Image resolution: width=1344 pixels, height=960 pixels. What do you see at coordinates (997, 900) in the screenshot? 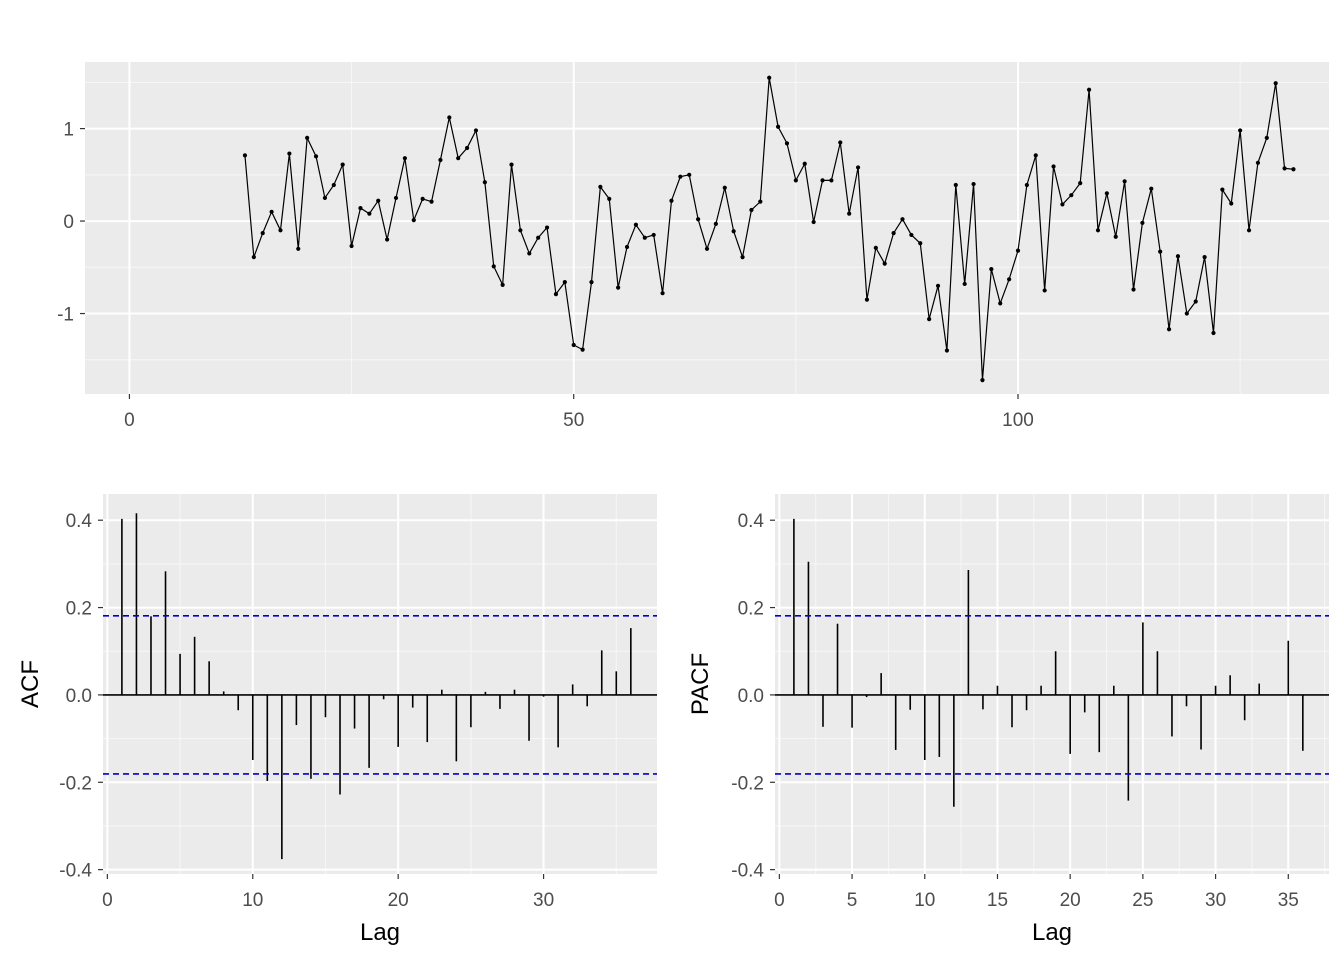
I see `x-tick-label: 15` at bounding box center [997, 900].